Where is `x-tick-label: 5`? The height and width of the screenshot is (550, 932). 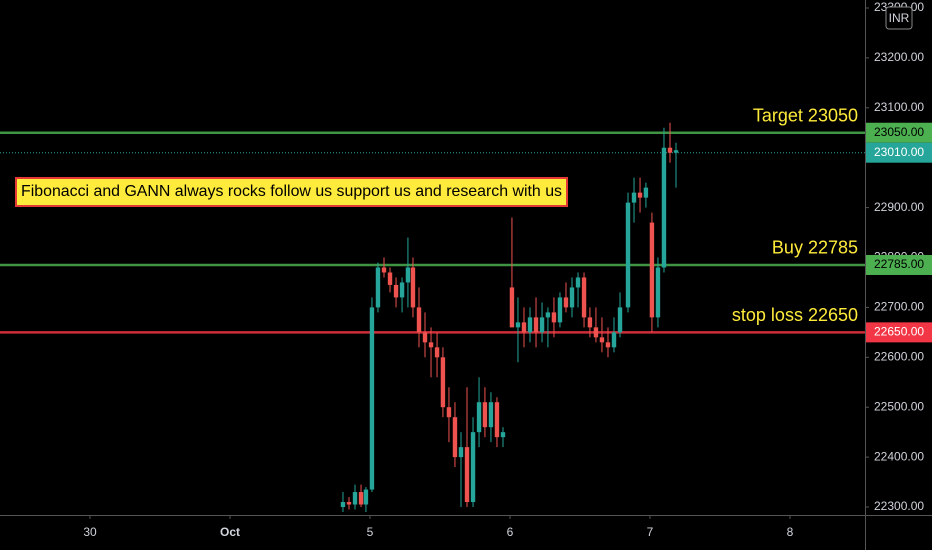 x-tick-label: 5 is located at coordinates (370, 532).